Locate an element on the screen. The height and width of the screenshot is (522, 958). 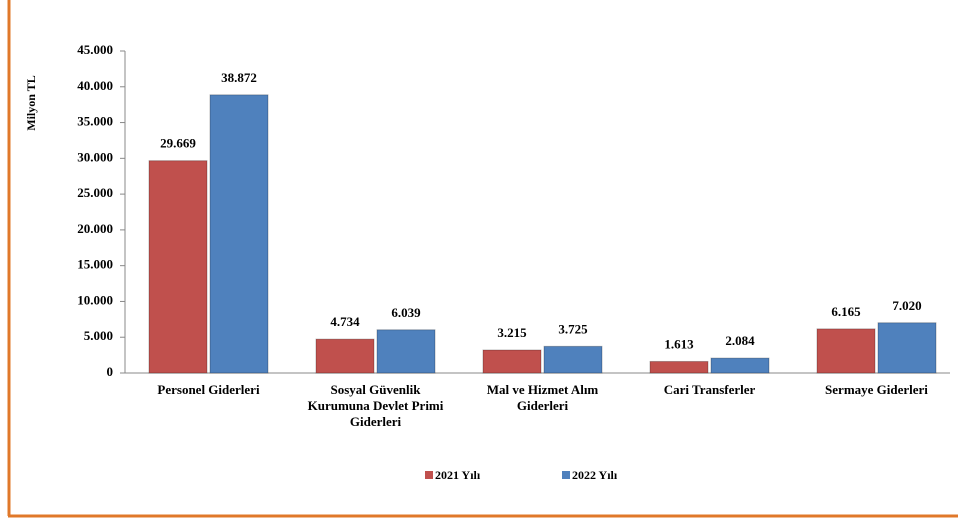
data-label: 2.084 is located at coordinates (740, 340).